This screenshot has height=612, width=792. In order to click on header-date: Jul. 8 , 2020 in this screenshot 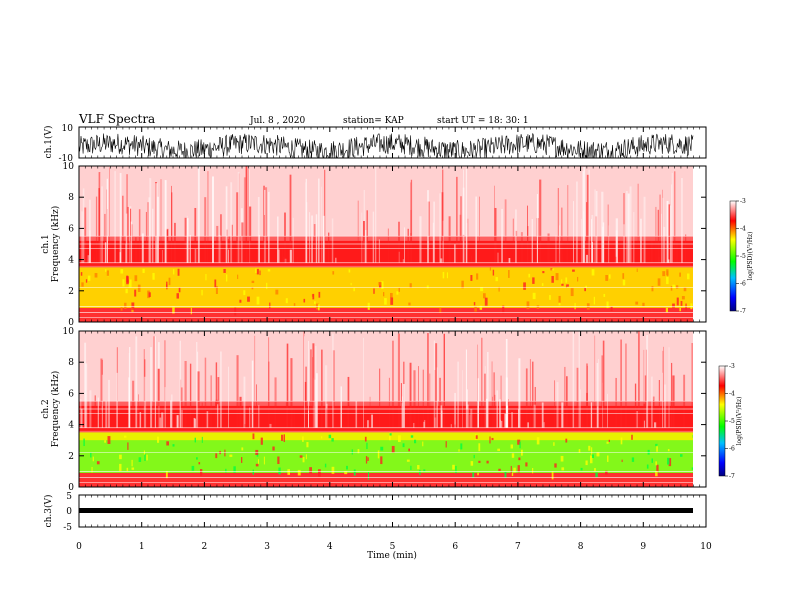, I will do `click(277, 121)`.